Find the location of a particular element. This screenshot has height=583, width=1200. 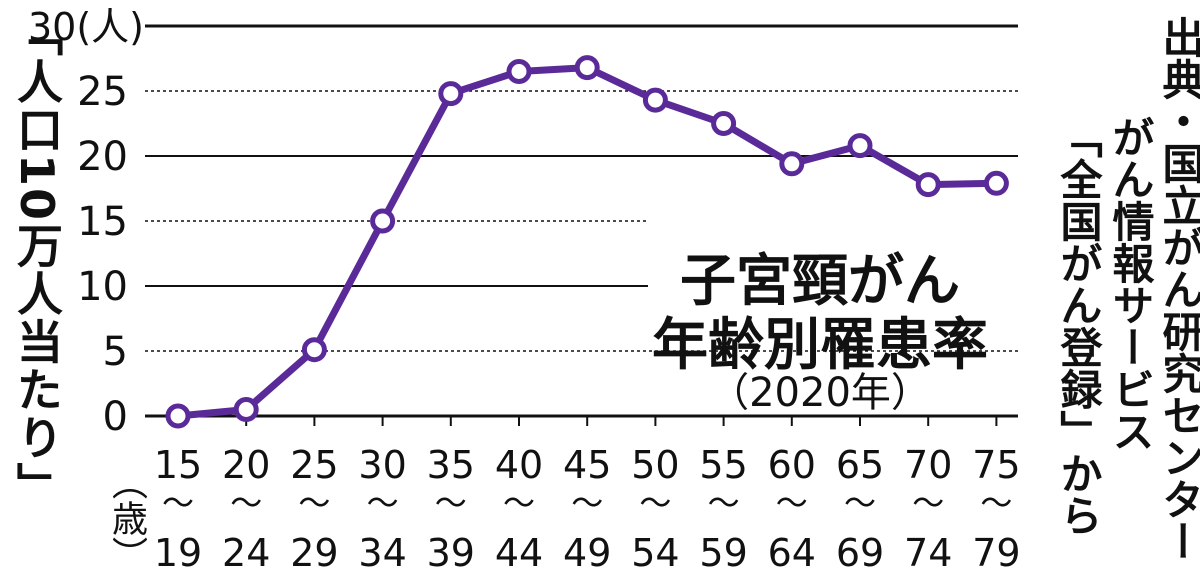

chart-title-line2: 年齢別罹患率 is located at coordinates (820, 345).